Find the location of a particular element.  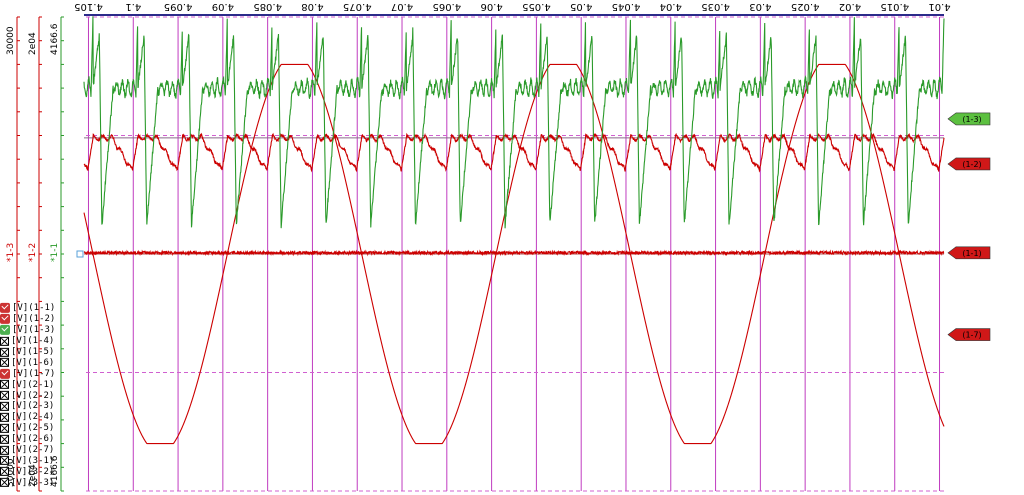

legend-item: [V](1-2) is located at coordinates (27, 319).